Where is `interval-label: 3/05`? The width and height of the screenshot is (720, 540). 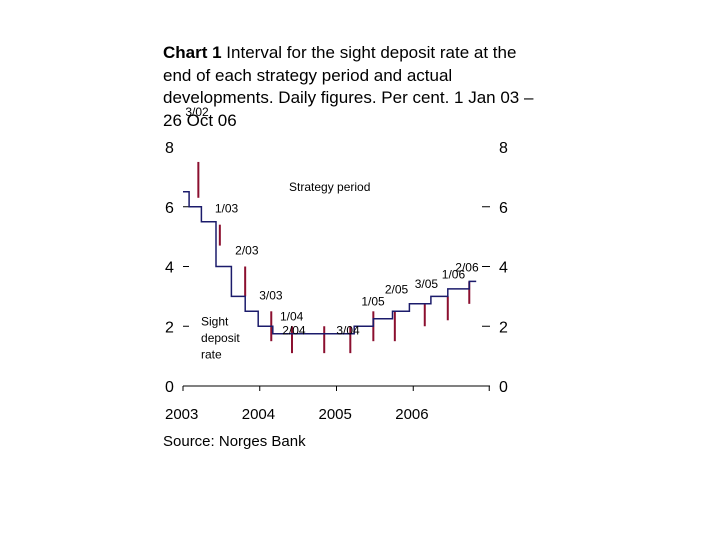 interval-label: 3/05 is located at coordinates (427, 284).